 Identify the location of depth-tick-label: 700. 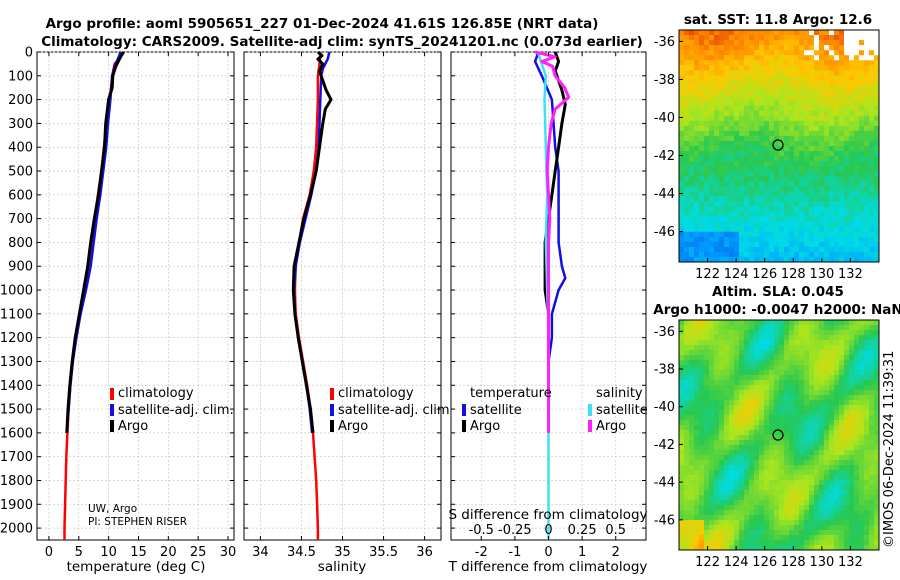
(20, 219).